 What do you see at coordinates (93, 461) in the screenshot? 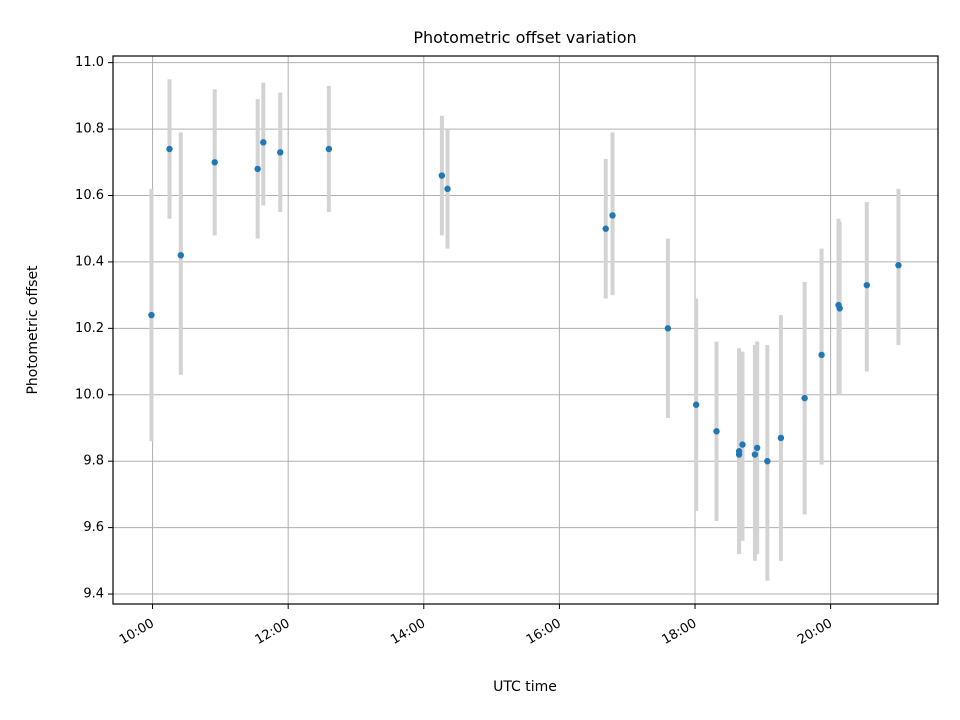
I see `y-tick-label: 9.8` at bounding box center [93, 461].